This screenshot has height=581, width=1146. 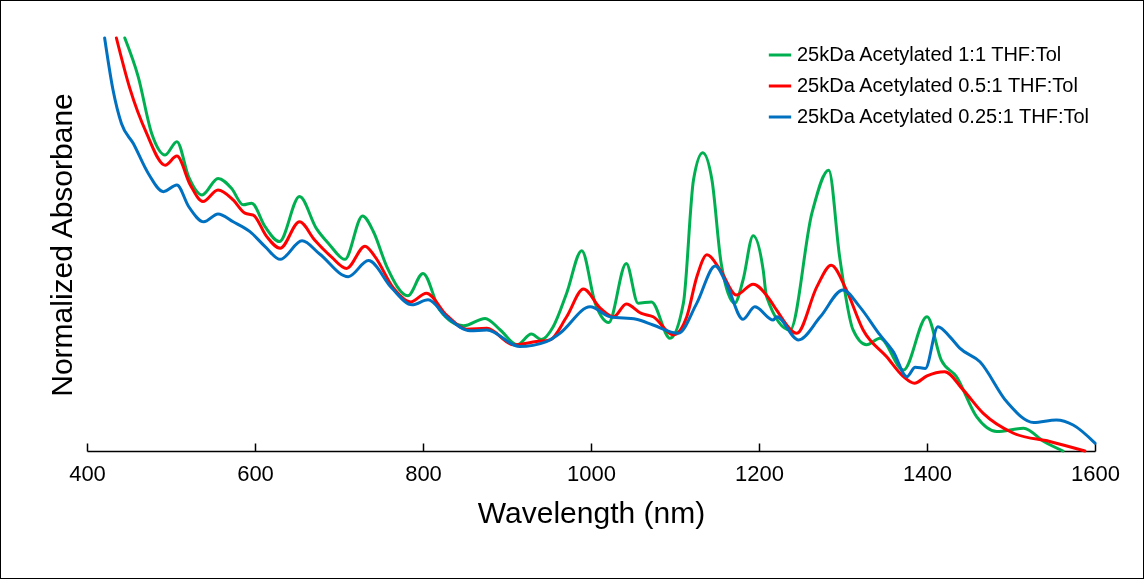 I want to click on x-axis-title: Wavelength (nm), so click(x=591, y=512).